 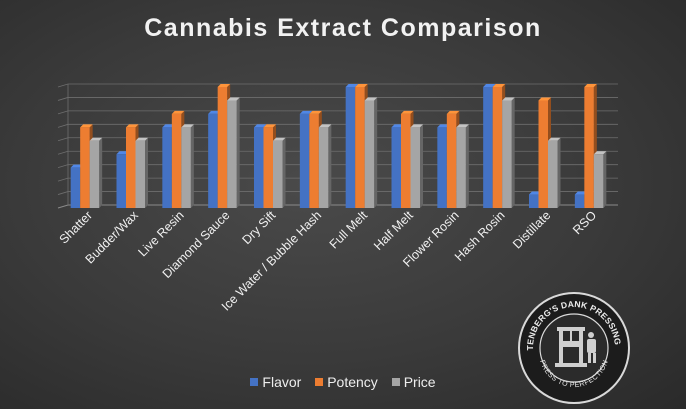 I want to click on legend-item-price: Price, so click(x=413, y=382).